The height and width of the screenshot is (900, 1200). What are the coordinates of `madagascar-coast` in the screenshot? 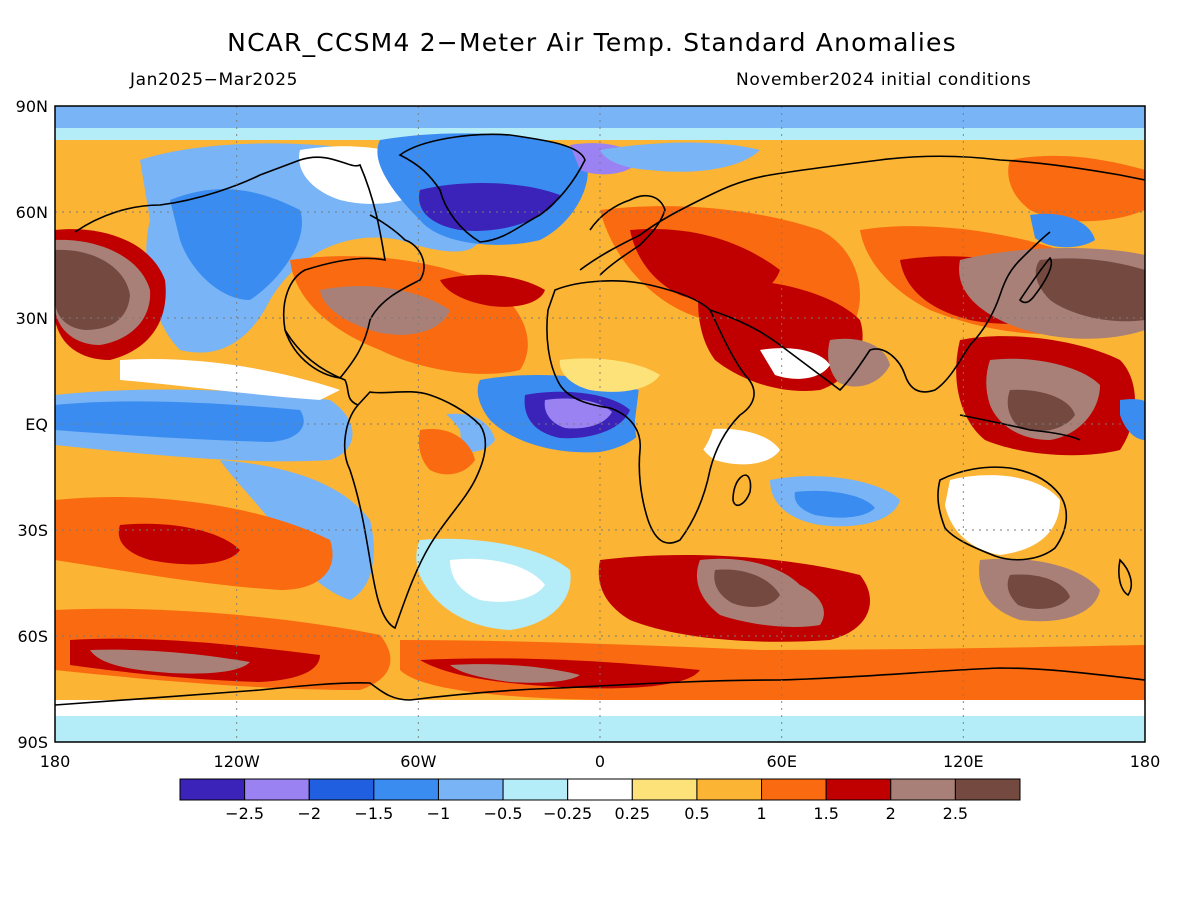 It's located at (742, 490).